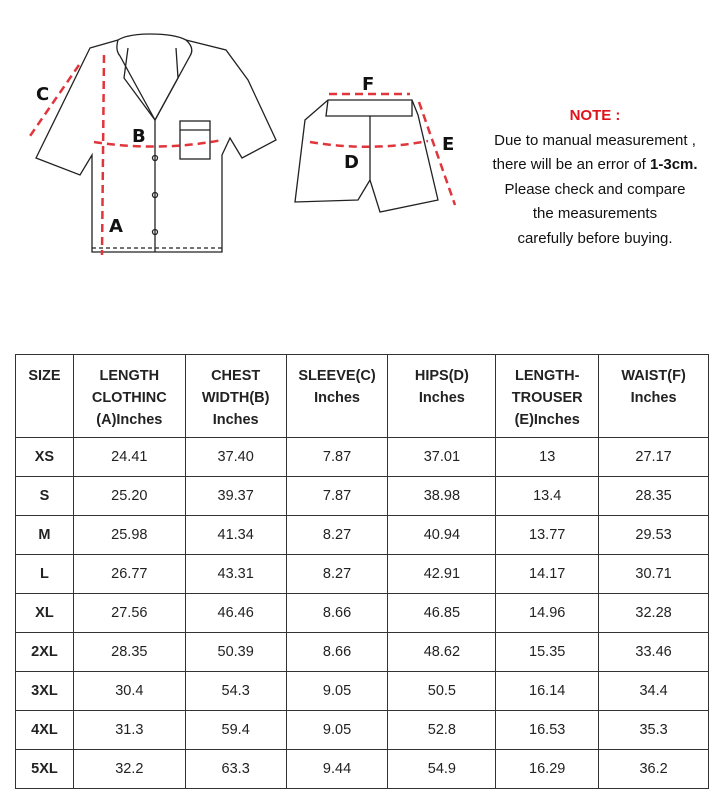 Image resolution: width=722 pixels, height=807 pixels. Describe the element at coordinates (337, 396) in the screenshot. I see `column-header: SLEEVE(C) Inches` at that location.